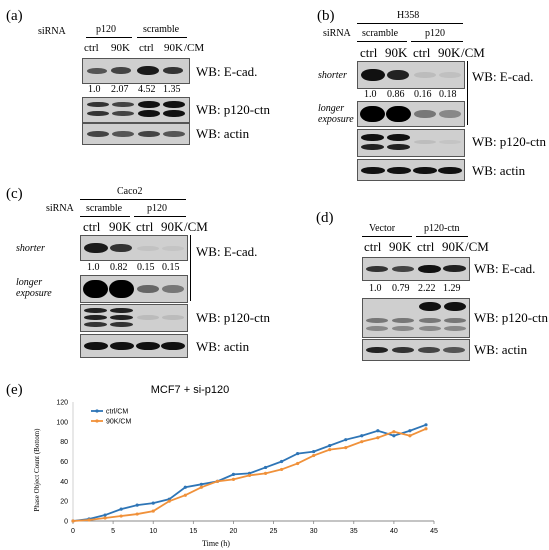 This screenshot has width=549, height=550. I want to click on group-label: scramble, so click(380, 33).